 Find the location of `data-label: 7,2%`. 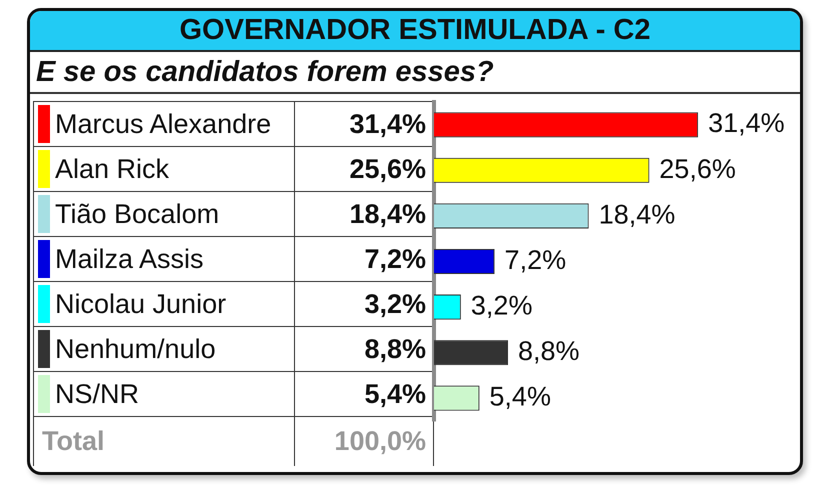

data-label: 7,2% is located at coordinates (364, 259).